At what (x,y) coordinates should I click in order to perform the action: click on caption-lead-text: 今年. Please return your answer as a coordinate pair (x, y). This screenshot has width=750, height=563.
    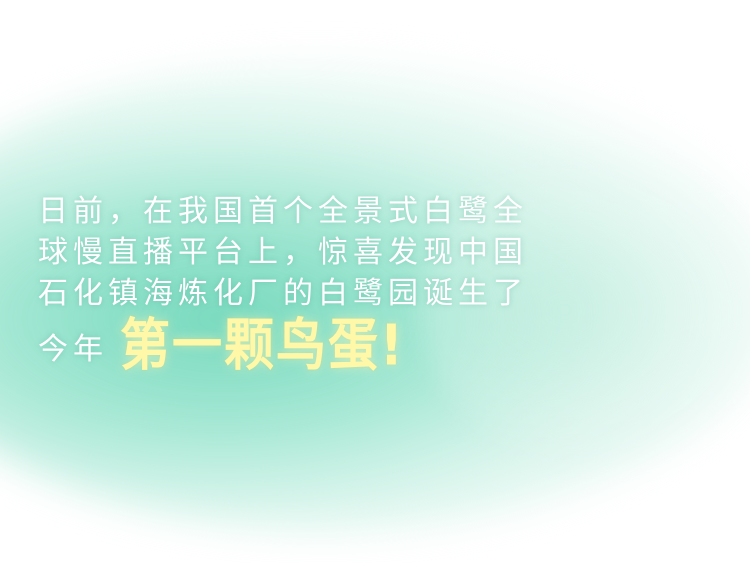
    Looking at the image, I should click on (73, 349).